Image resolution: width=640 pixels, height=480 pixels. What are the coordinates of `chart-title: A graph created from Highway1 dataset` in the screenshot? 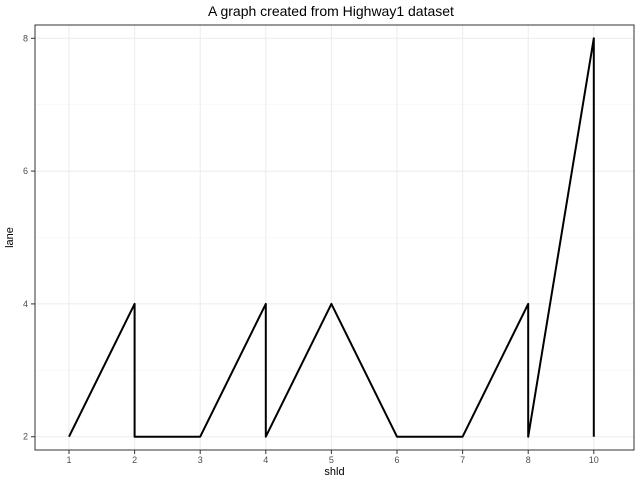 It's located at (331, 11).